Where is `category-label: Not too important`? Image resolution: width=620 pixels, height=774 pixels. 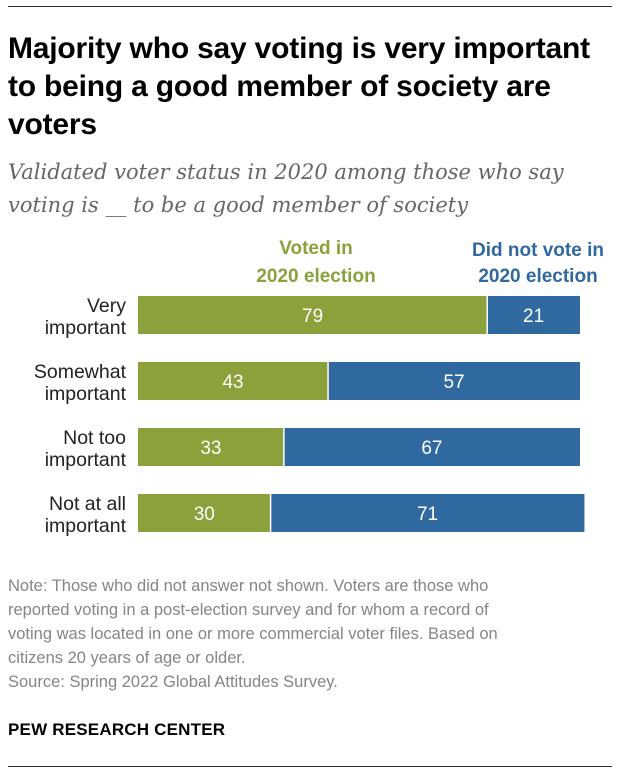 category-label: Not too important is located at coordinates (86, 449).